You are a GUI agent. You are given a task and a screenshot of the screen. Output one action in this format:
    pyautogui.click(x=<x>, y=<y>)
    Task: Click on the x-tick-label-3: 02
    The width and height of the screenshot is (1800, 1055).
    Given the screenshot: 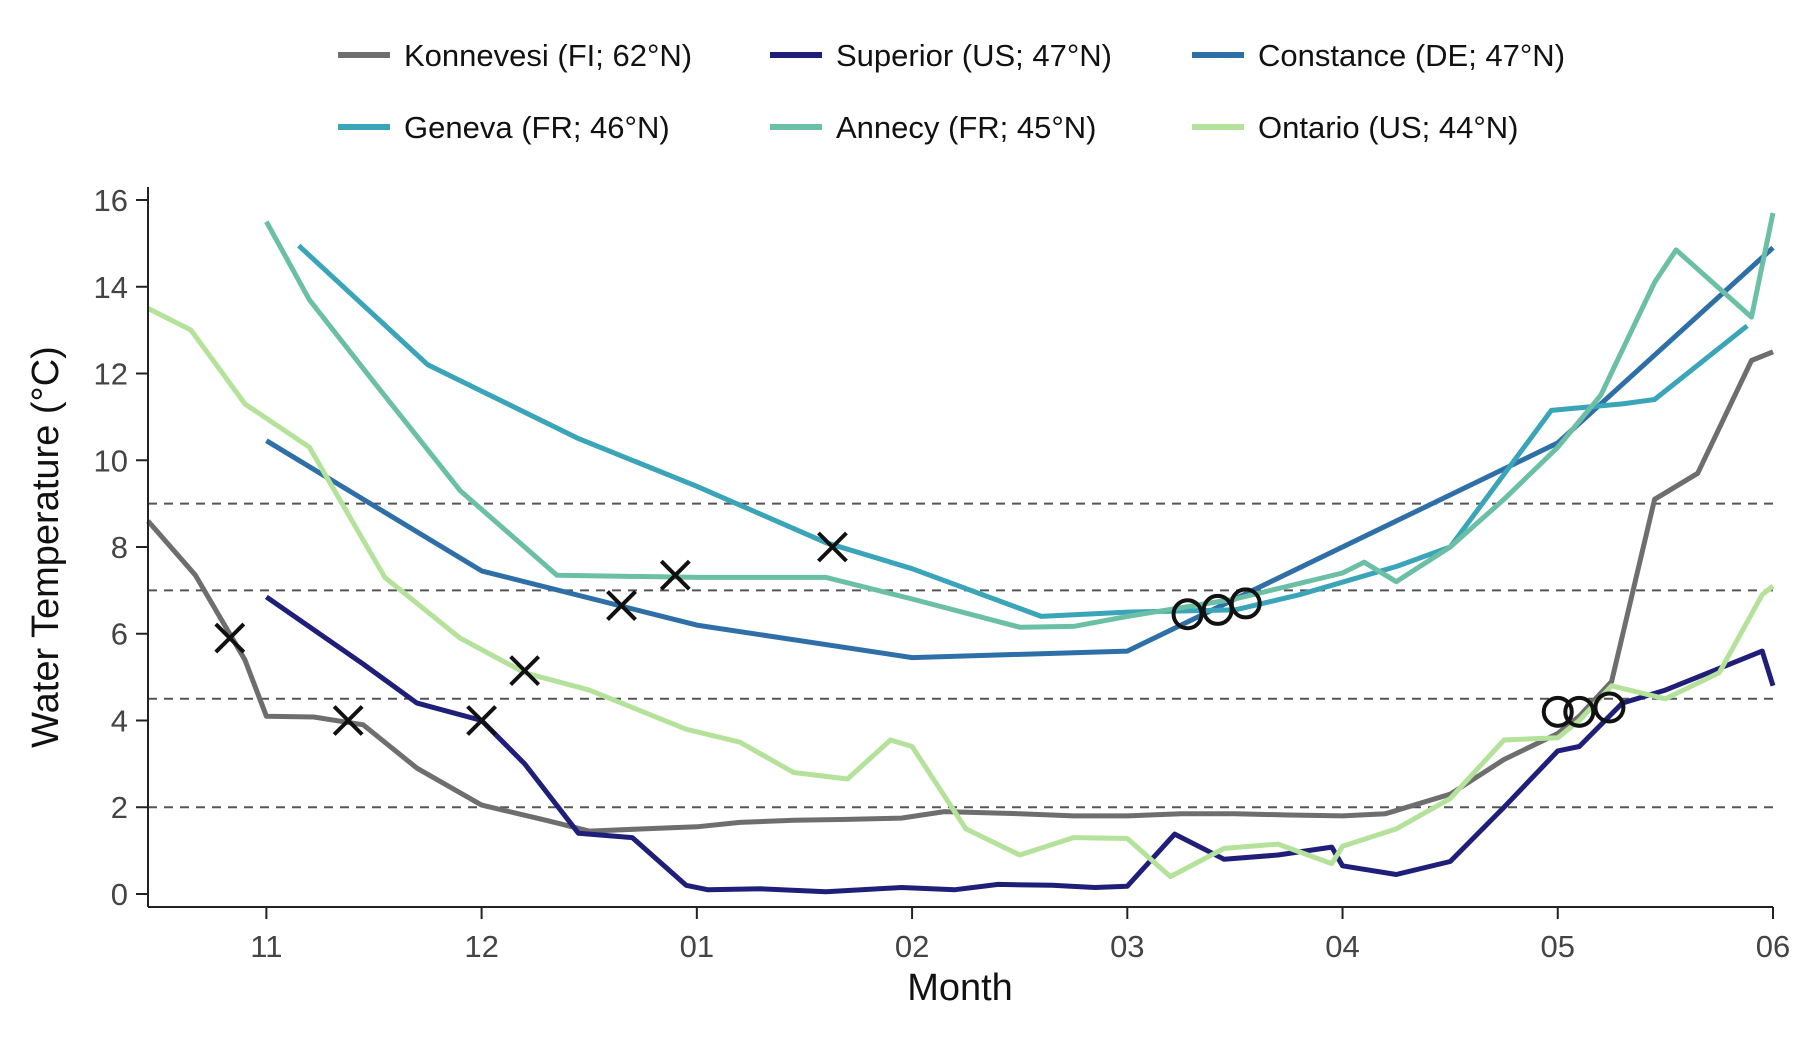 What is the action you would take?
    pyautogui.click(x=912, y=946)
    